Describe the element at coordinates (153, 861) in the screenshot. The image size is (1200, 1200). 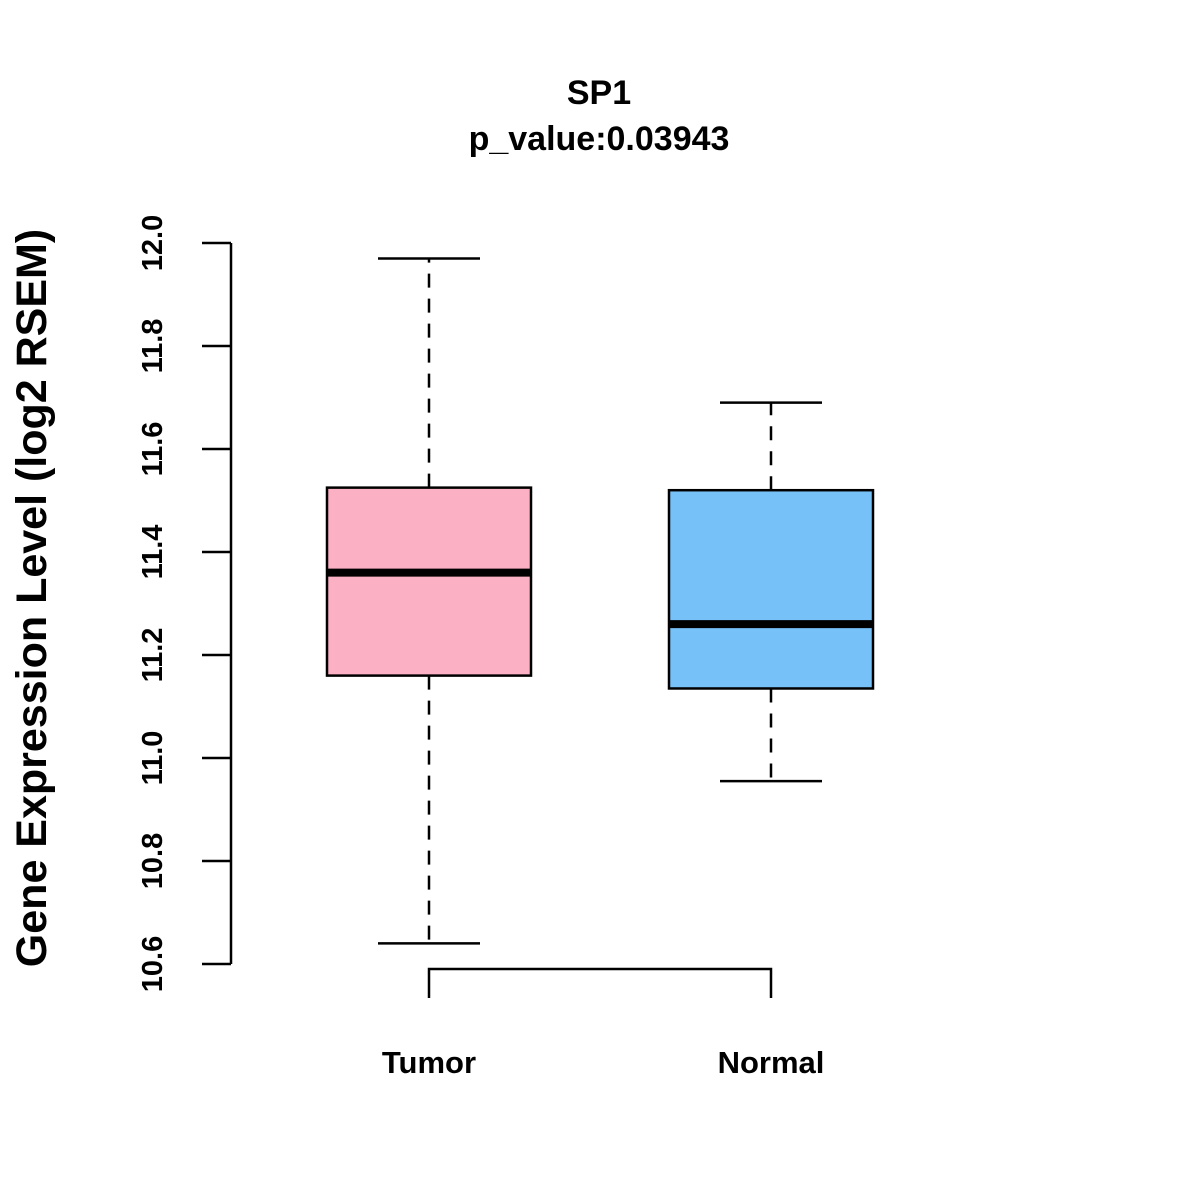
I see `y-tick-label: 10.8` at that location.